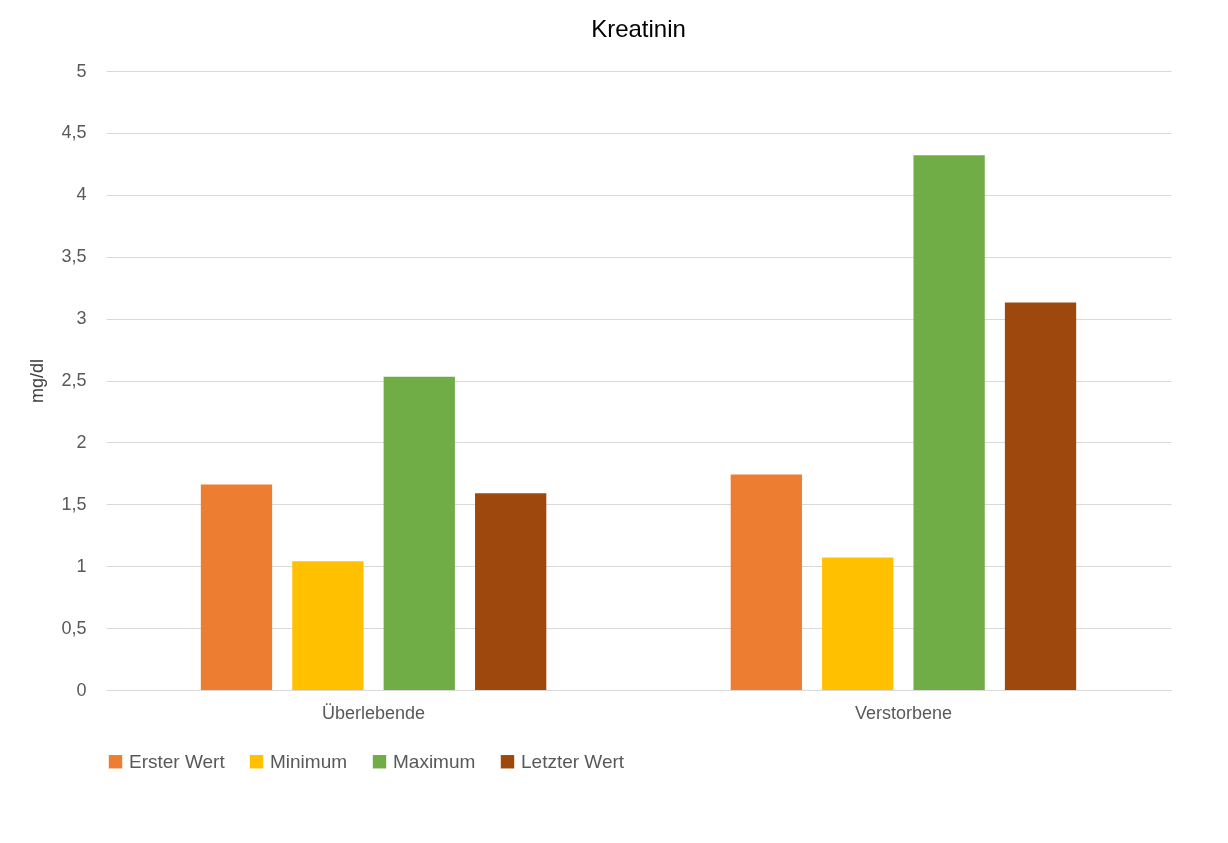 The height and width of the screenshot is (843, 1228). I want to click on y-tick-label: 3,5, so click(74, 256).